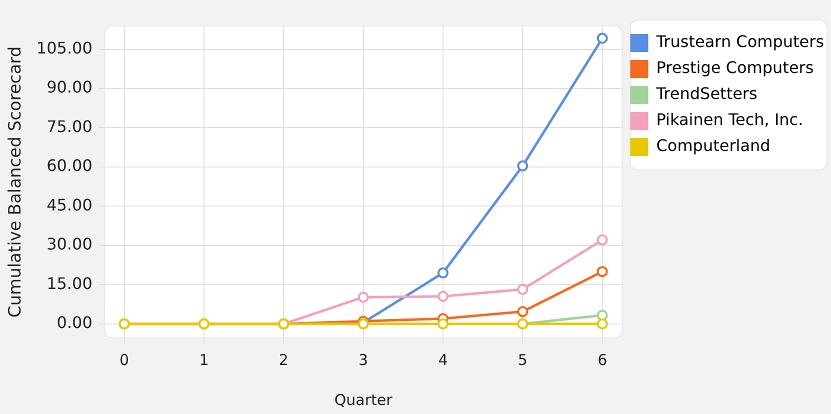 This screenshot has width=831, height=414. Describe the element at coordinates (69, 244) in the screenshot. I see `y-tick-label: 30.00` at that location.